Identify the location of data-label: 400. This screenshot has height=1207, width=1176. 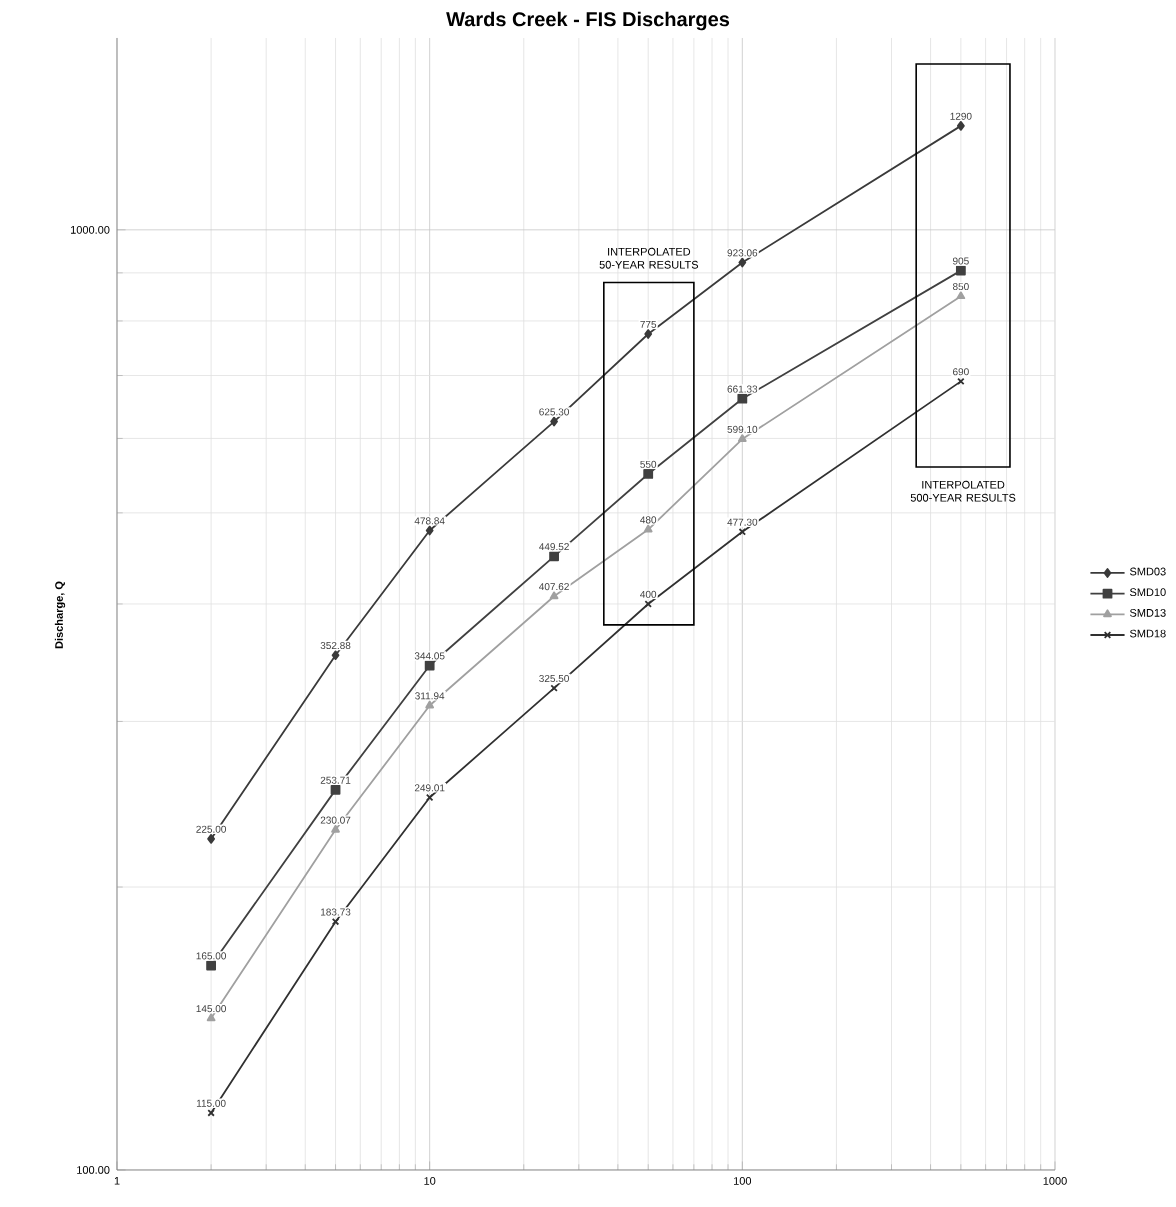
(648, 594).